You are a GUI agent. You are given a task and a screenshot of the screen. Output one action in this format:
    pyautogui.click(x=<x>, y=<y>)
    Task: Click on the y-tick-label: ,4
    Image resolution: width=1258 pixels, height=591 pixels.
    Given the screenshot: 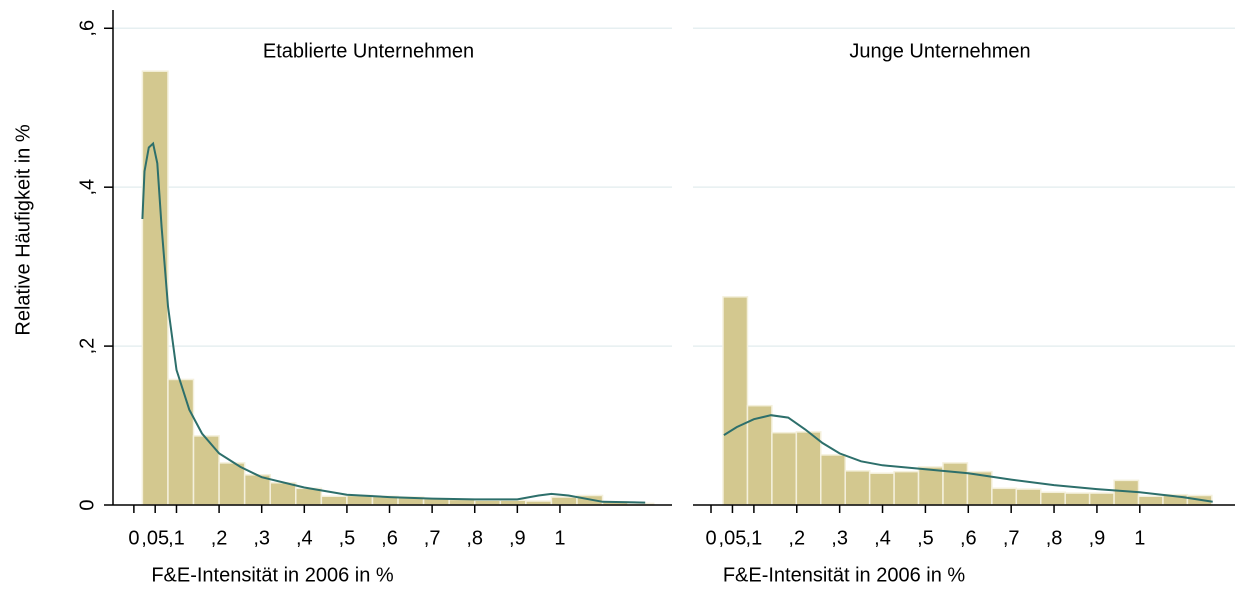 What is the action you would take?
    pyautogui.click(x=87, y=187)
    